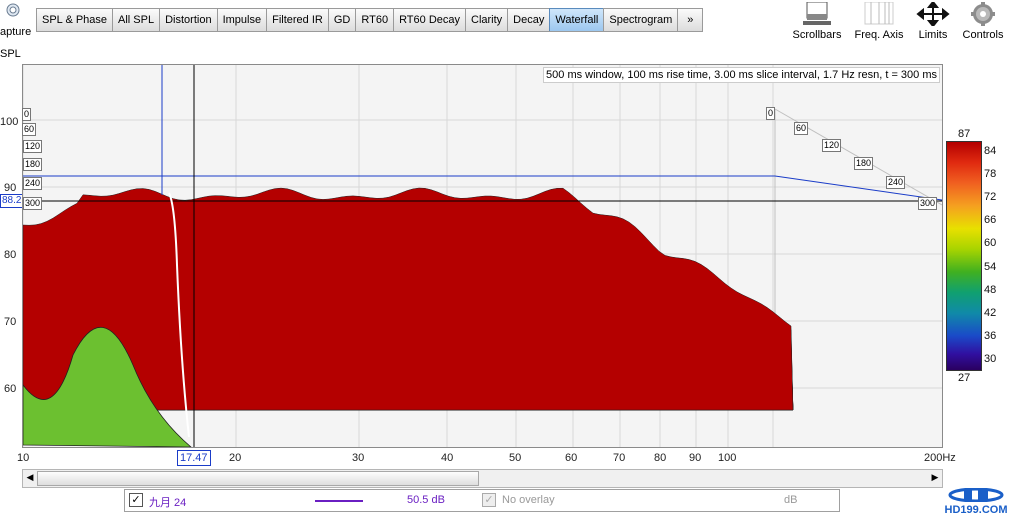  What do you see at coordinates (990, 197) in the screenshot?
I see `colorbar-tick-72: 72` at bounding box center [990, 197].